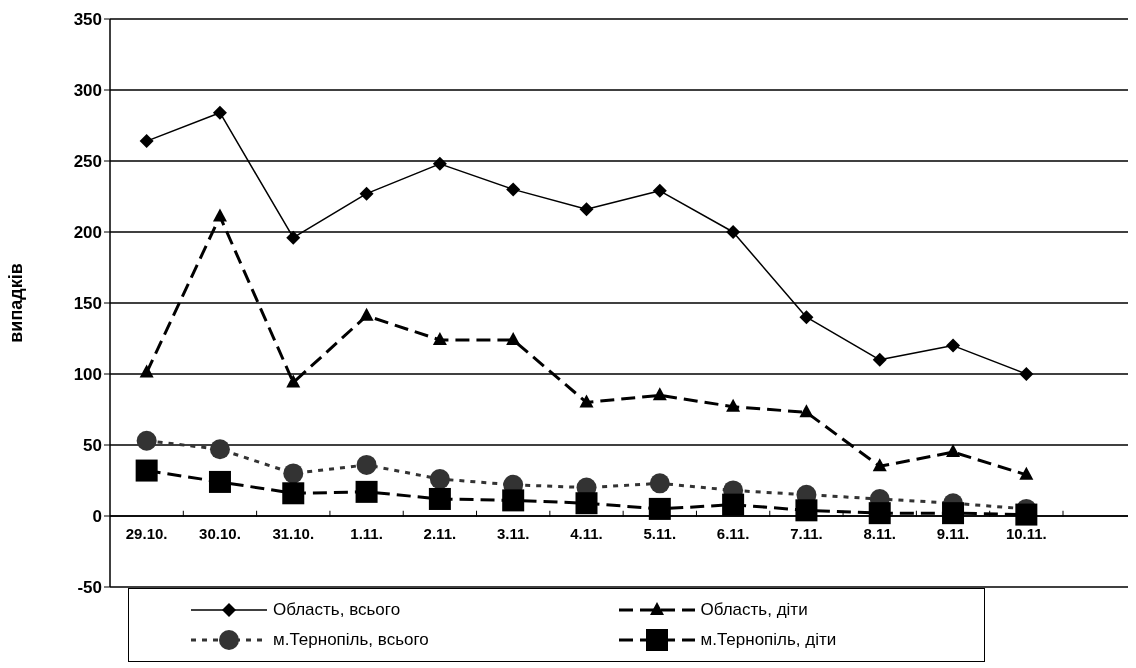 The width and height of the screenshot is (1136, 668). Describe the element at coordinates (337, 610) in the screenshot. I see `legend-label: Область, всього` at that location.